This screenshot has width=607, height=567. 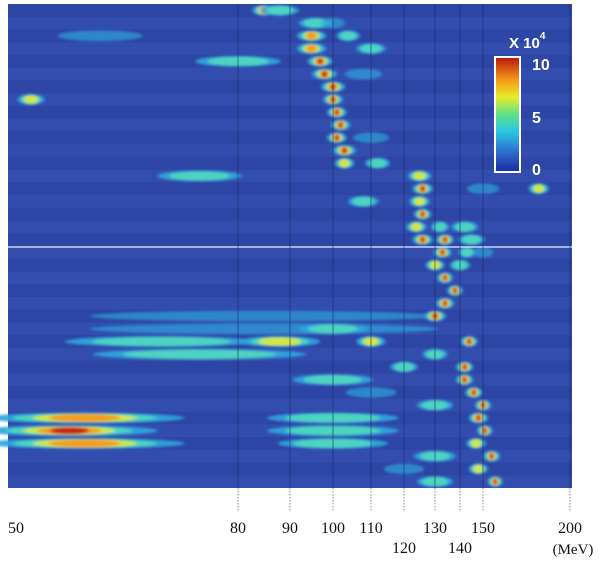 What do you see at coordinates (536, 170) in the screenshot?
I see `colorbar-tick-label: 0` at bounding box center [536, 170].